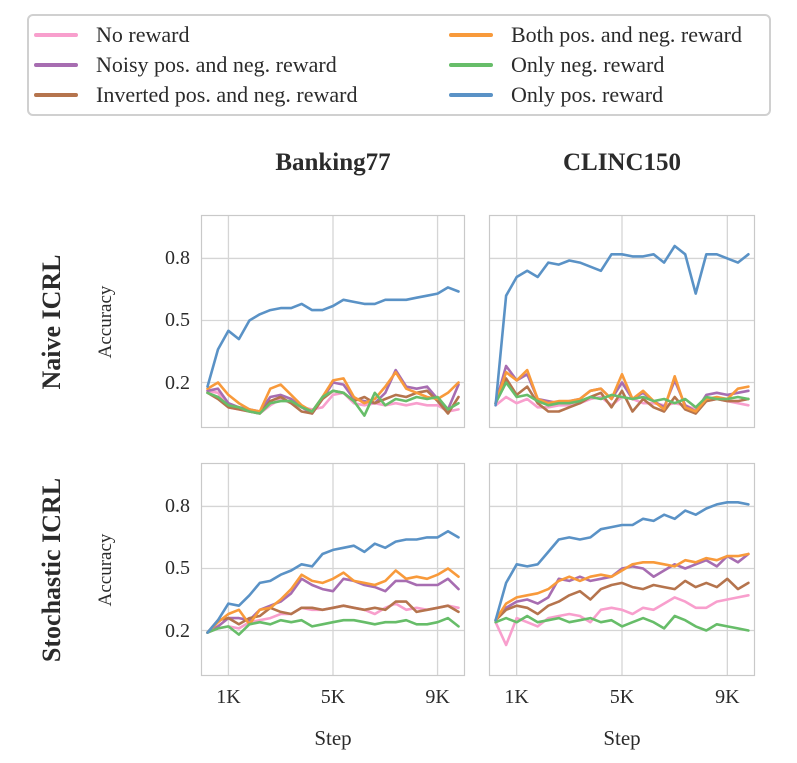  I want to click on x-axis-label-left: Step, so click(333, 738).